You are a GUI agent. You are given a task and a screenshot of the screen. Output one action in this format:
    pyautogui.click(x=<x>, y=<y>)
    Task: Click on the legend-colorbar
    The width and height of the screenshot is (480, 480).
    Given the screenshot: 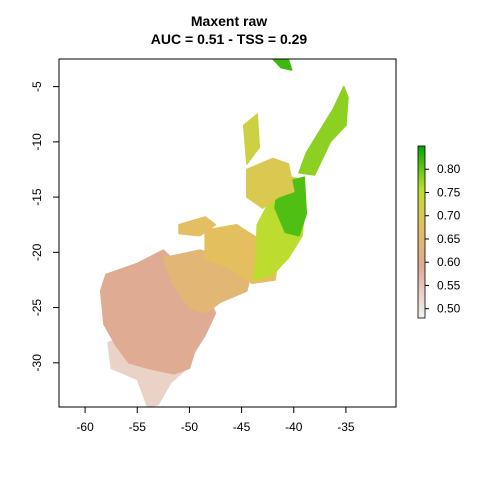 What is the action you would take?
    pyautogui.click(x=421, y=232)
    